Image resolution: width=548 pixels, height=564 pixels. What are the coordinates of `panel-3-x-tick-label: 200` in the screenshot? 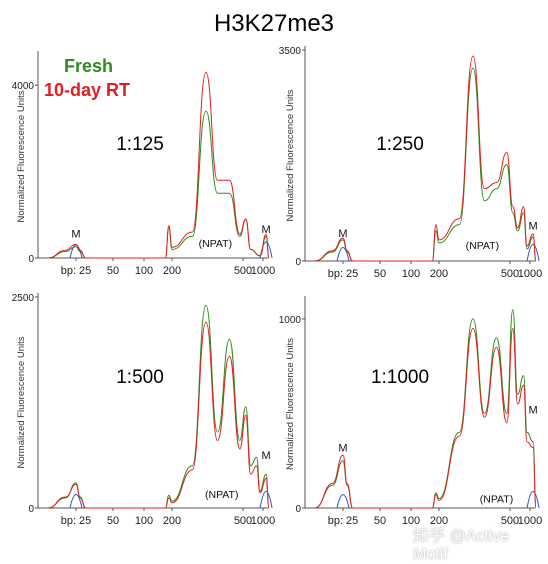 It's located at (172, 521).